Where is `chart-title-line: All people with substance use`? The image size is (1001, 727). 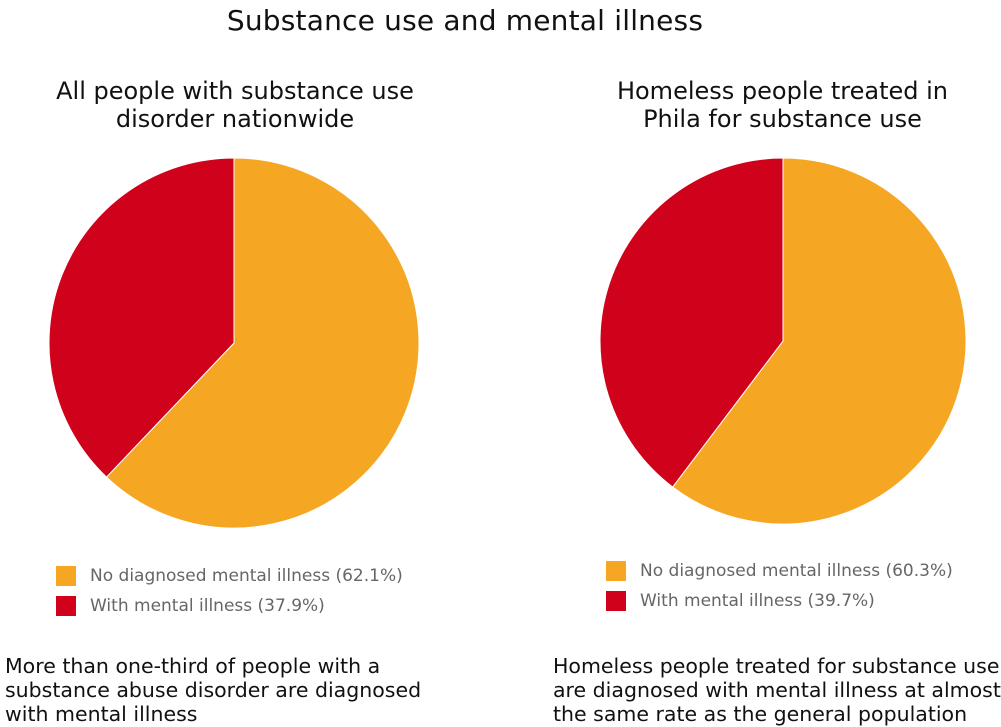 chart-title-line: All people with substance use is located at coordinates (235, 91).